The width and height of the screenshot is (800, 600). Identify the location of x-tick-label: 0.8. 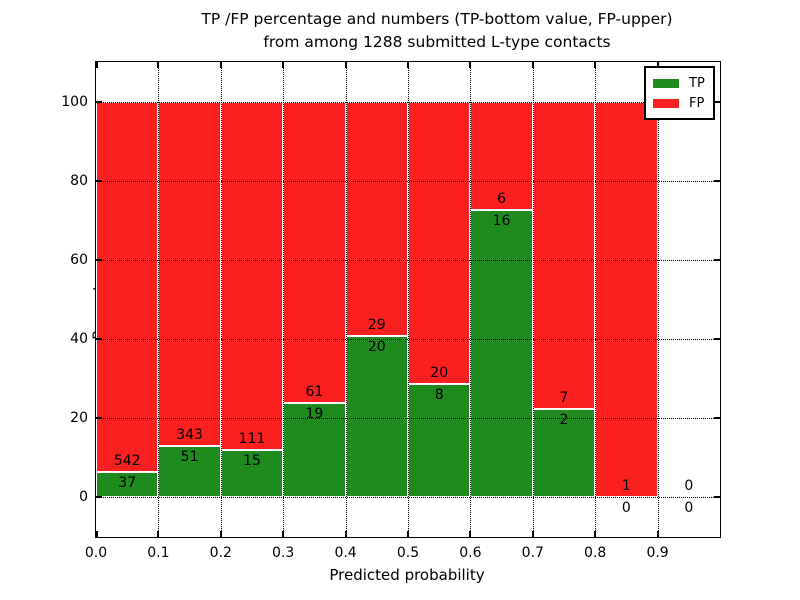
(595, 553).